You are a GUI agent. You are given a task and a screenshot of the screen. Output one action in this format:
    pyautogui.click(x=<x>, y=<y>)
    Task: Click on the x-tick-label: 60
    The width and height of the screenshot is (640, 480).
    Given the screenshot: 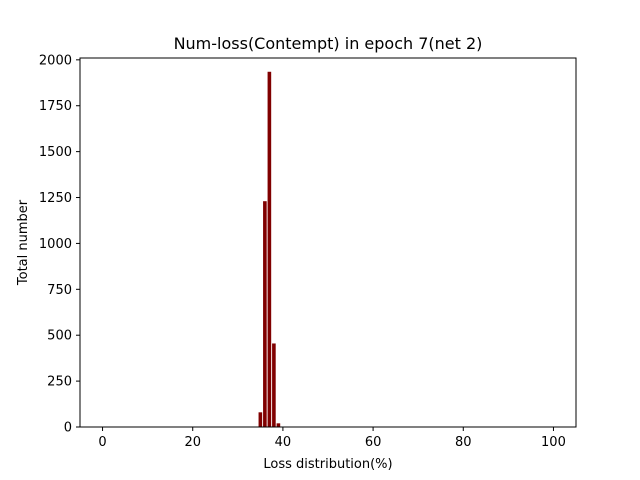 What is the action you would take?
    pyautogui.click(x=373, y=442)
    